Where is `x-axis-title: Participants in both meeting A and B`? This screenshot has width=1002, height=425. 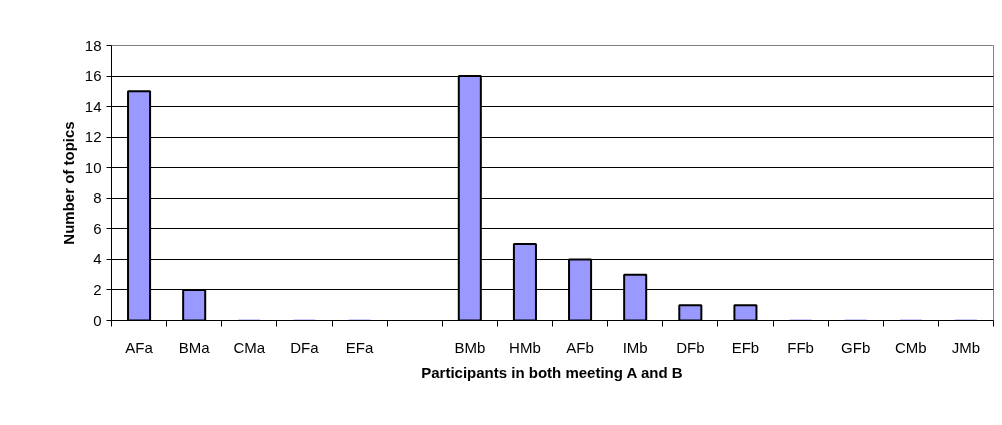
x-axis-title: Participants in both meeting A and B is located at coordinates (552, 372).